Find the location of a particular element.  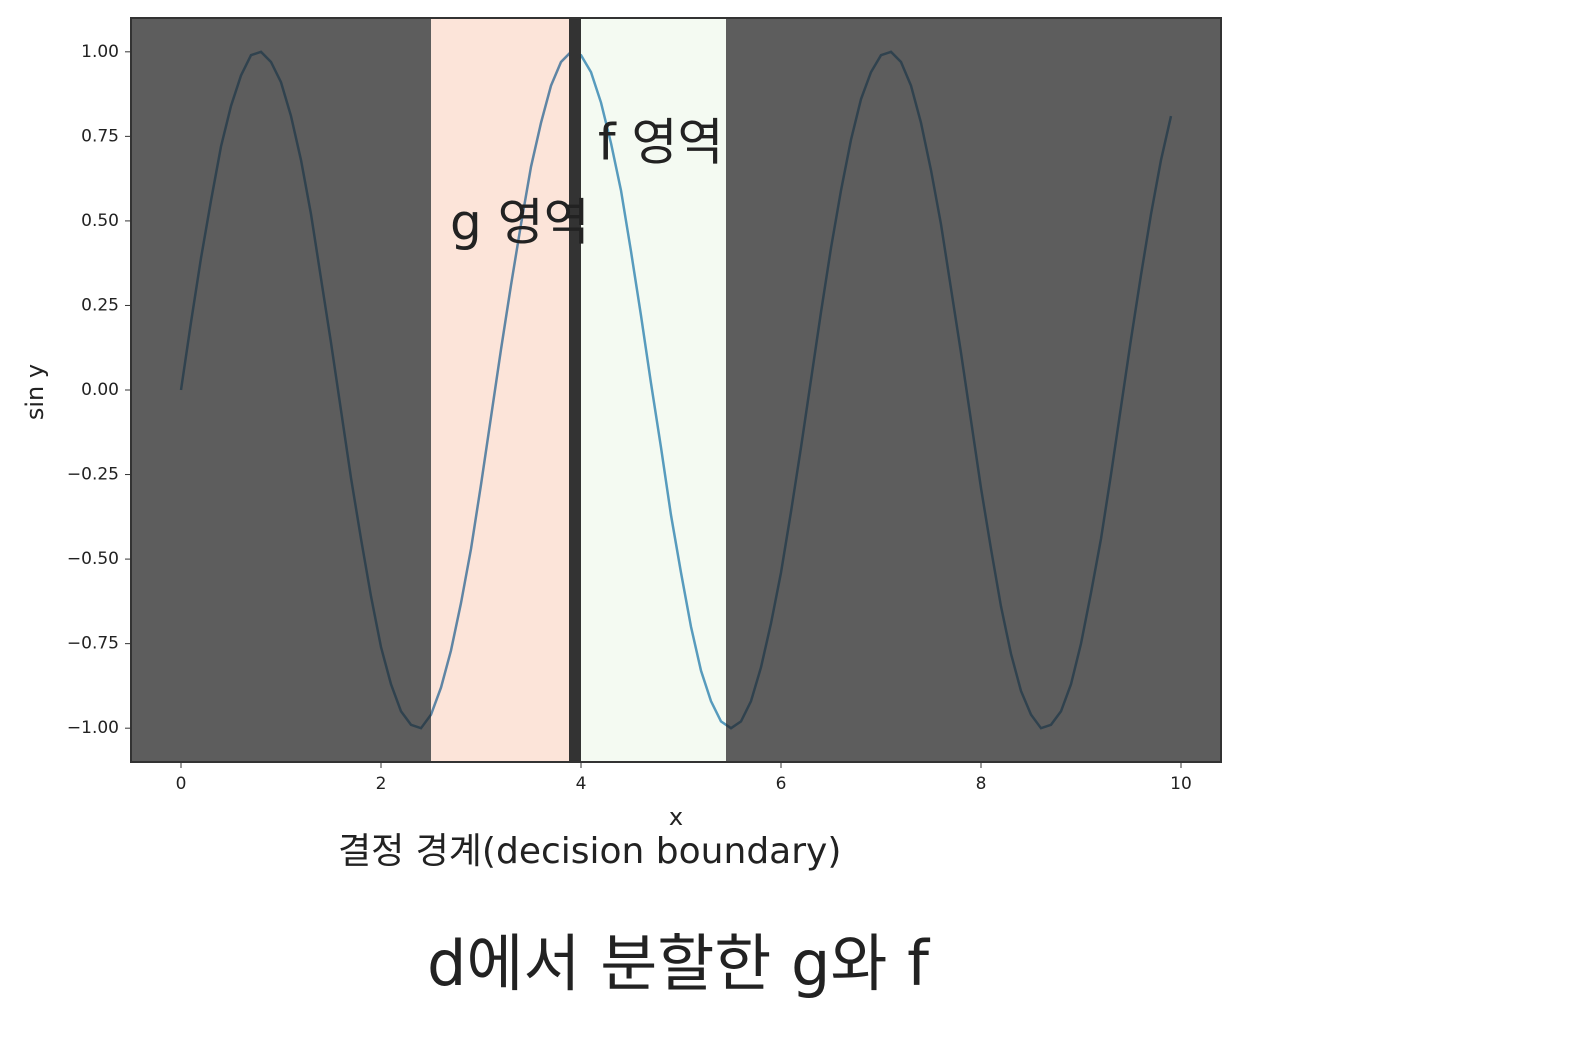

x-tick-label: 4 is located at coordinates (581, 784).